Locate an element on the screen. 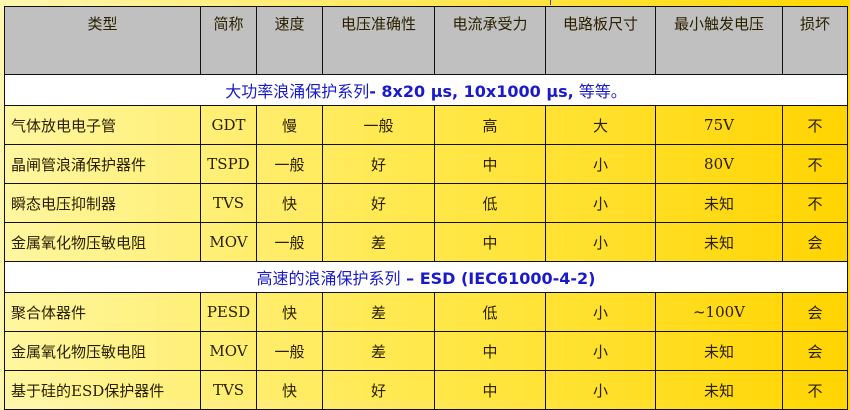 The width and height of the screenshot is (850, 410). table-cell: 聚合体器件 is located at coordinates (102, 312).